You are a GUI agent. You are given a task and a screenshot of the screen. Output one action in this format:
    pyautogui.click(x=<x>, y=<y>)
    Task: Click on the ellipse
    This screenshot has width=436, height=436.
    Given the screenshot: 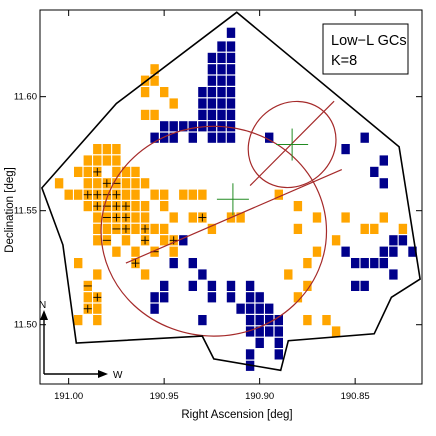 What is the action you would take?
    pyautogui.click(x=292, y=144)
    